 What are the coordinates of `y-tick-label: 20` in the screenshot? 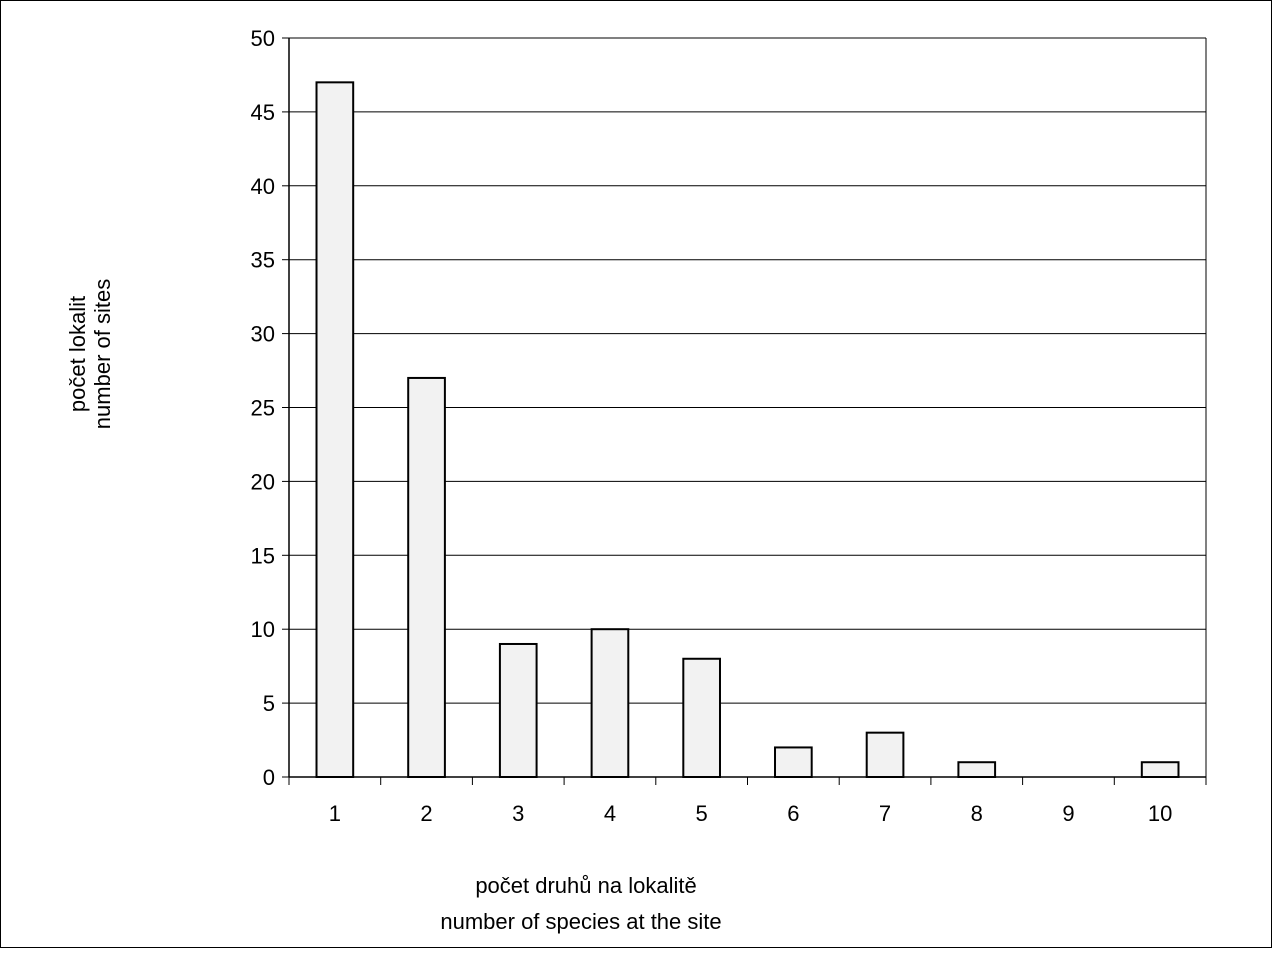 It's located at (263, 481).